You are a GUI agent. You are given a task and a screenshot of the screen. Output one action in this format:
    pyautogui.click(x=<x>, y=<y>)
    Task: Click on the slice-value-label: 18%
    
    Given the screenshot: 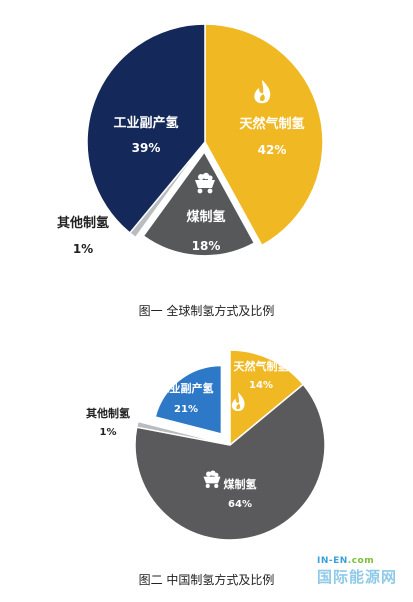 What is the action you would take?
    pyautogui.click(x=206, y=246)
    